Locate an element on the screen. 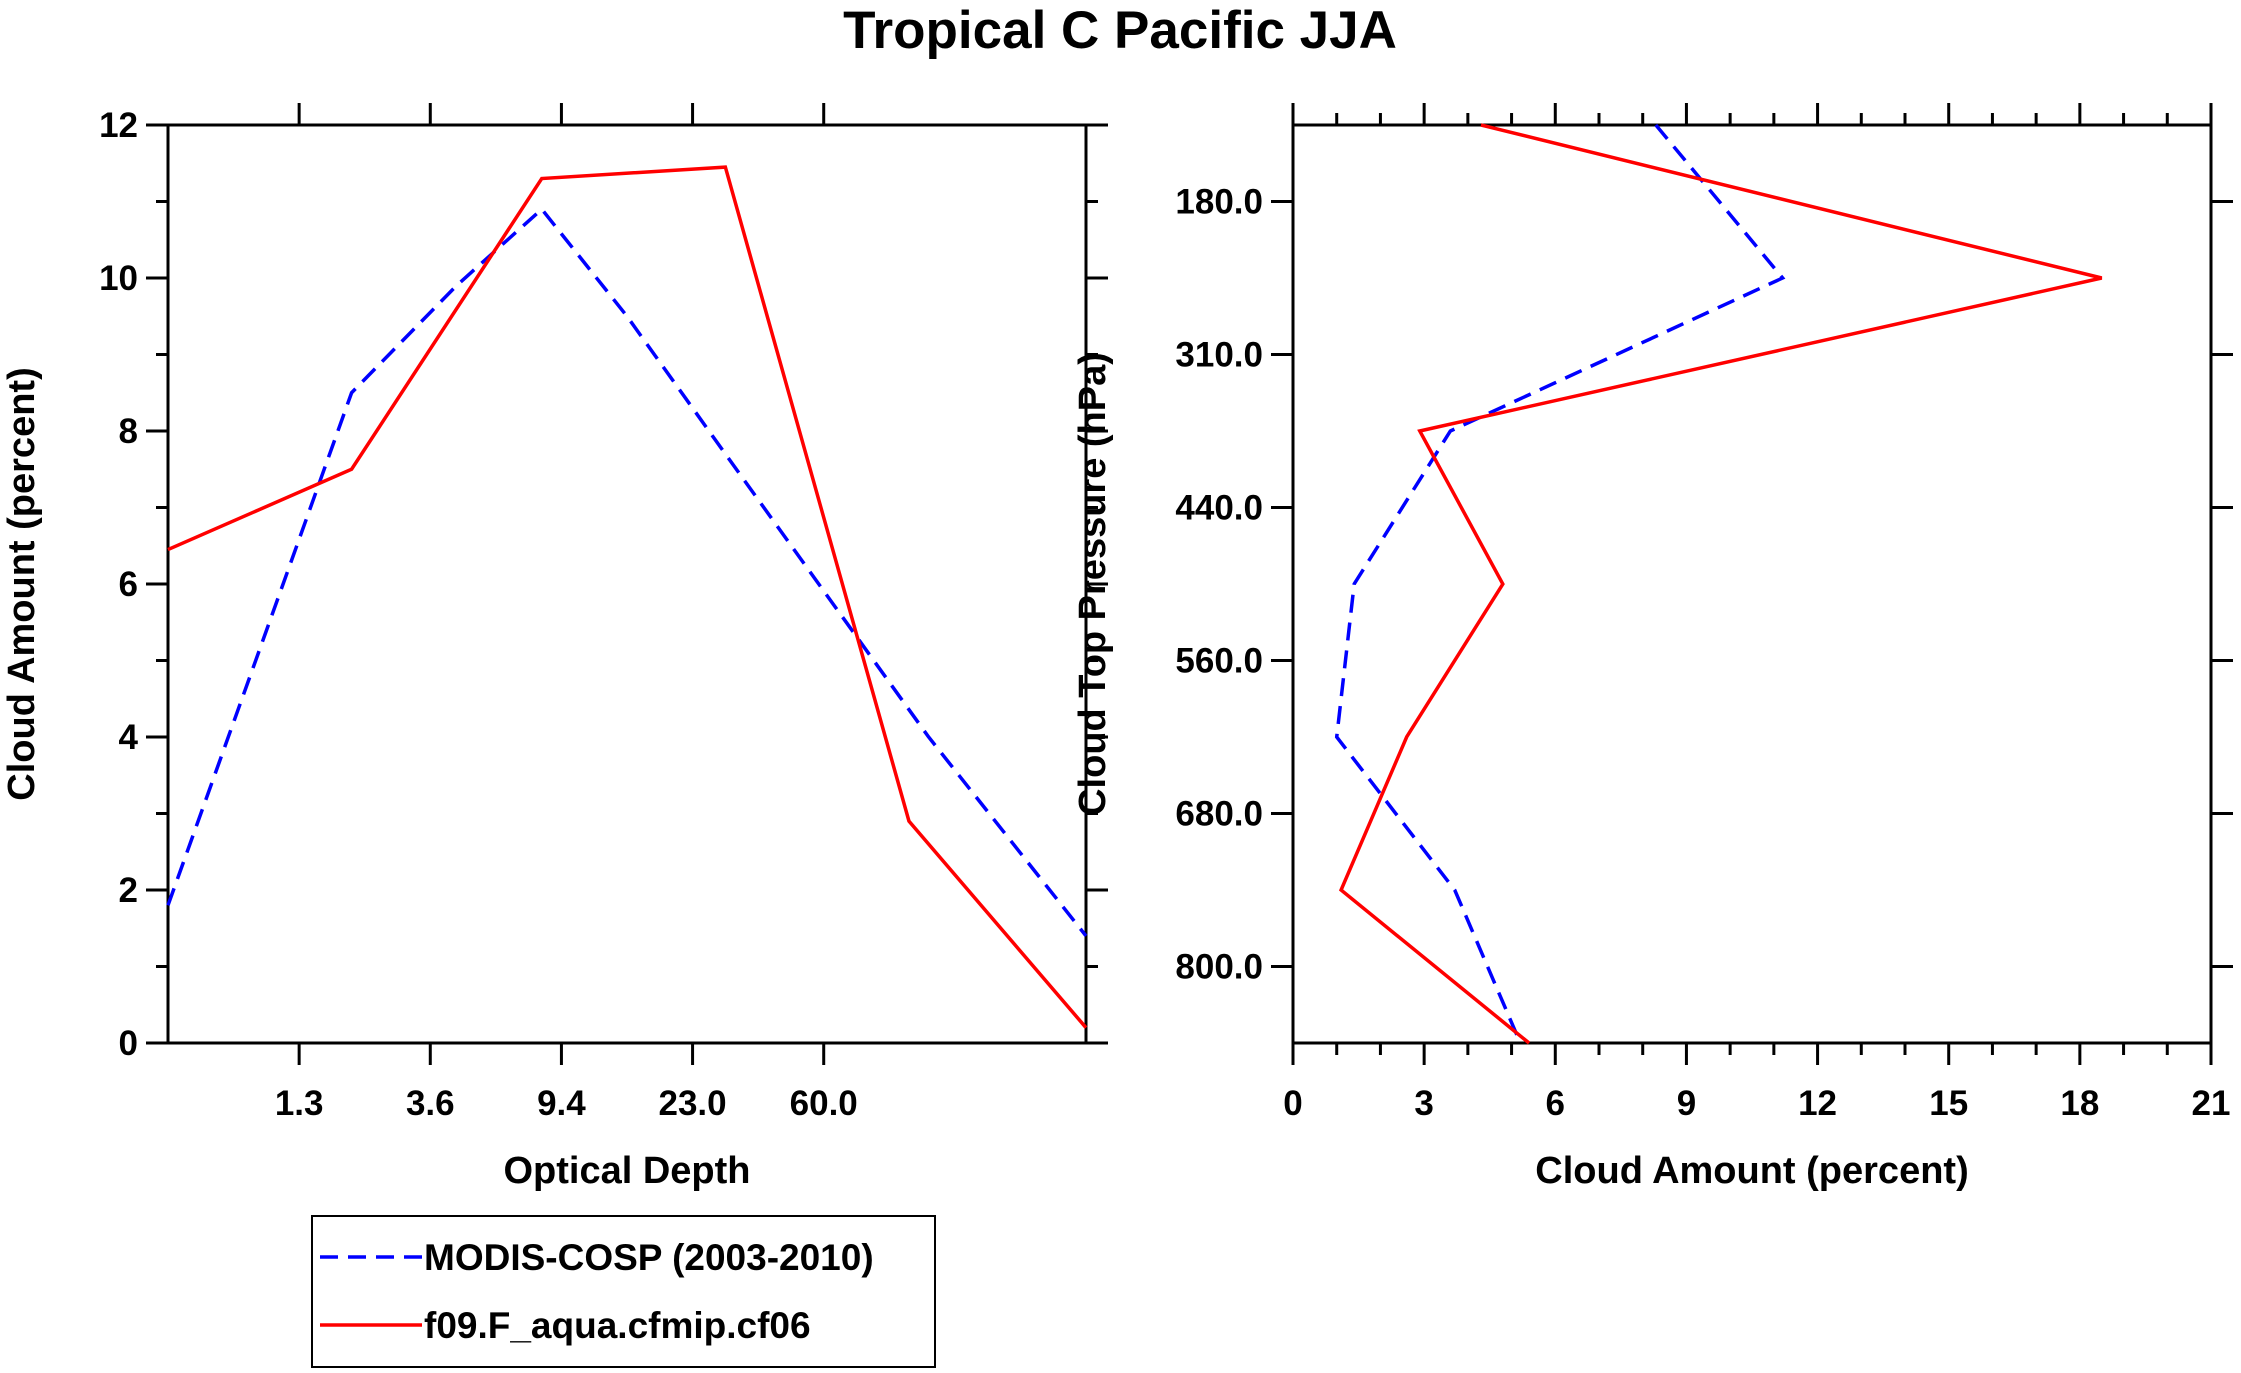  left-y-tick-label: 2 is located at coordinates (128, 890).